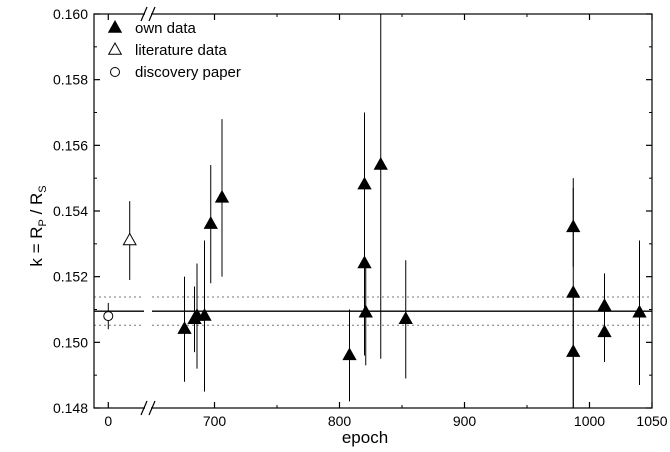 This screenshot has height=452, width=670. I want to click on y-tick-label: 0.156, so click(70, 145).